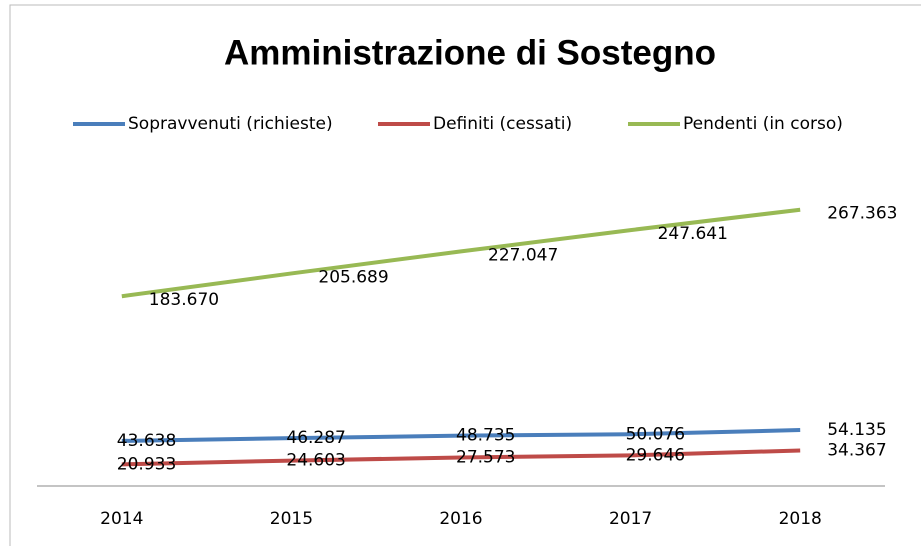  Describe the element at coordinates (763, 124) in the screenshot. I see `legend-label: Pendenti (in corso)` at that location.